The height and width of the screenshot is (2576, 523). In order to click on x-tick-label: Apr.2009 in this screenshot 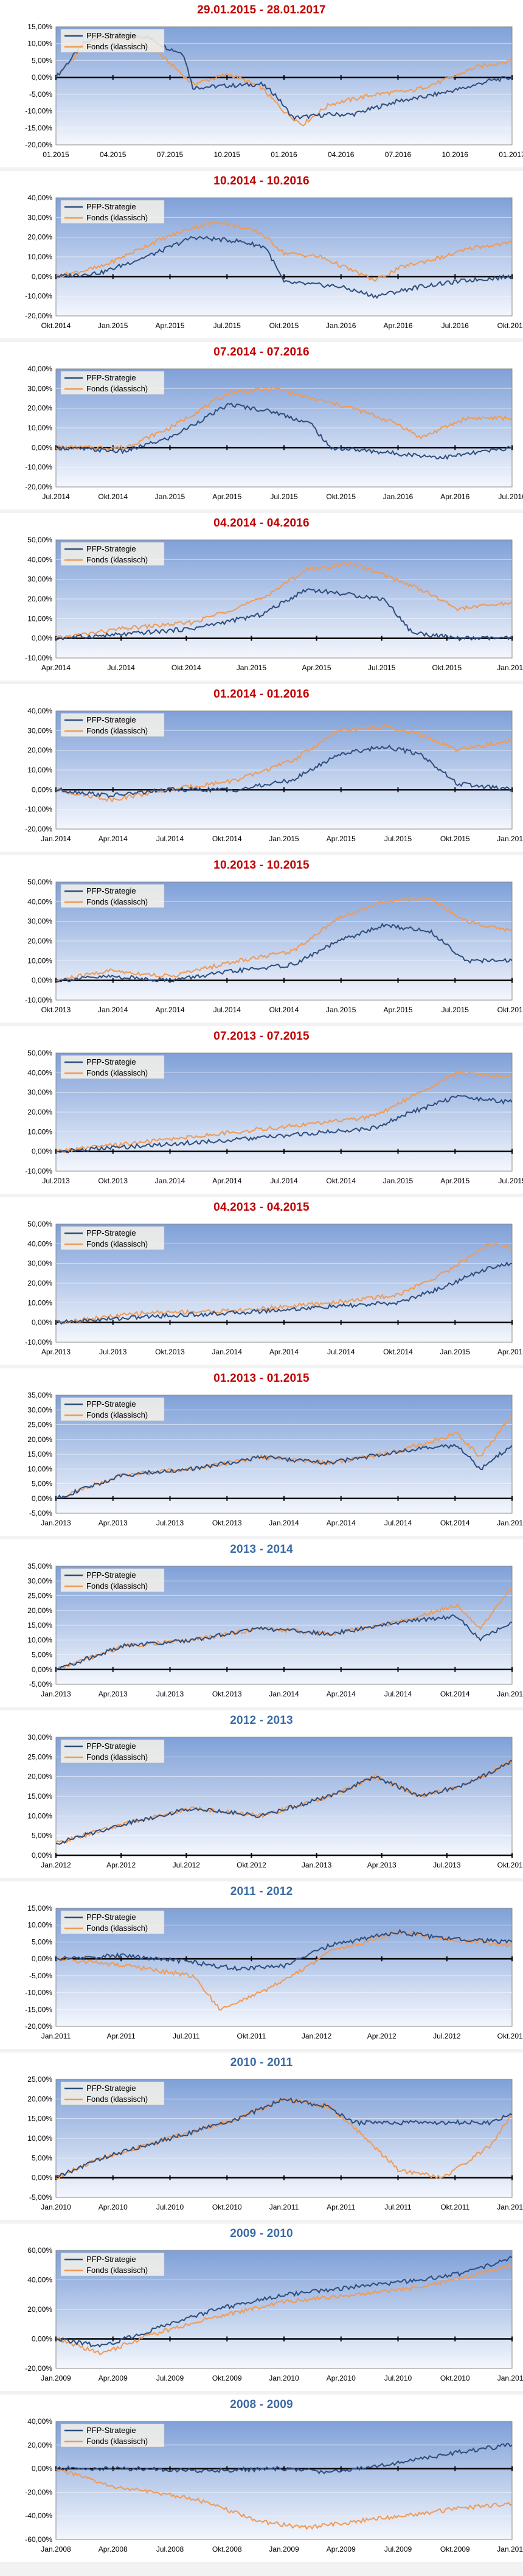, I will do `click(341, 2549)`.